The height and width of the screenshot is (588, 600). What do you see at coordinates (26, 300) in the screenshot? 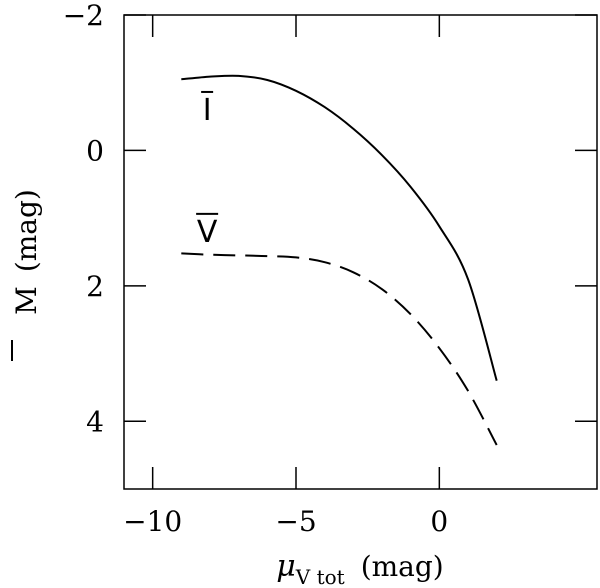
I see `y-axis-symbol: M` at bounding box center [26, 300].